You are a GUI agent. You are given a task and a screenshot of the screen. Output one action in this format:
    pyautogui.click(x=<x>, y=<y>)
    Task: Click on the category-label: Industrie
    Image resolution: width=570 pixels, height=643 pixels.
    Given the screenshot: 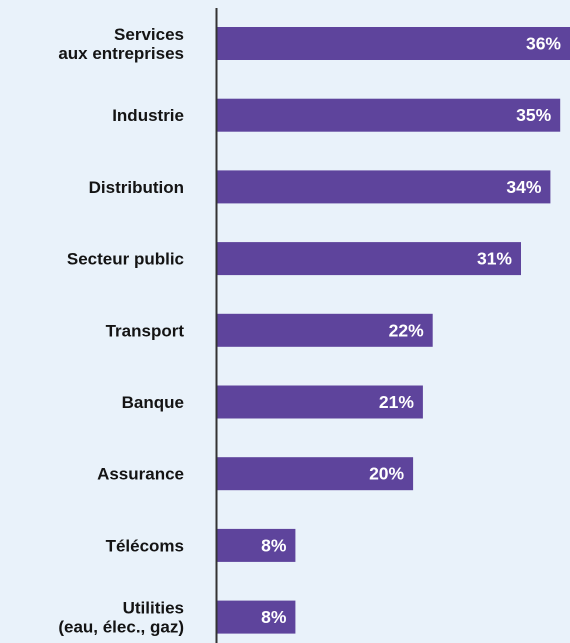 What is the action you would take?
    pyautogui.click(x=148, y=115)
    